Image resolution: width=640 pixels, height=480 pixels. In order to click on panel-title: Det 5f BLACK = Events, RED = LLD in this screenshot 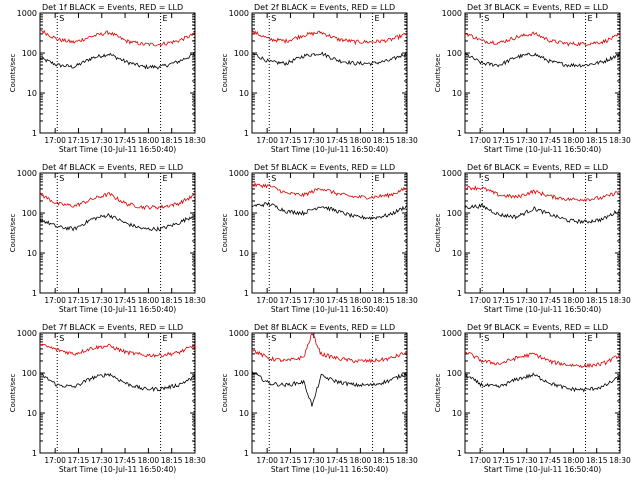, I will do `click(324, 167)`.